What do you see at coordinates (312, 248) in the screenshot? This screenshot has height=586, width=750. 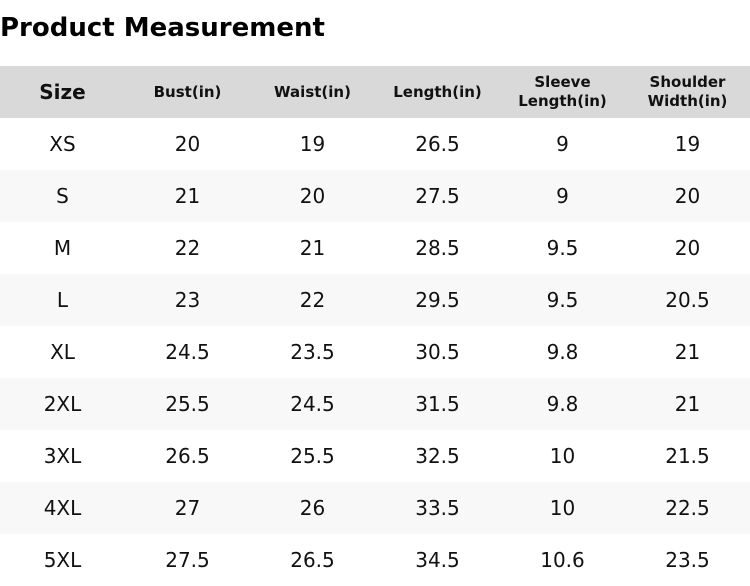 I see `waist-cell: 21` at bounding box center [312, 248].